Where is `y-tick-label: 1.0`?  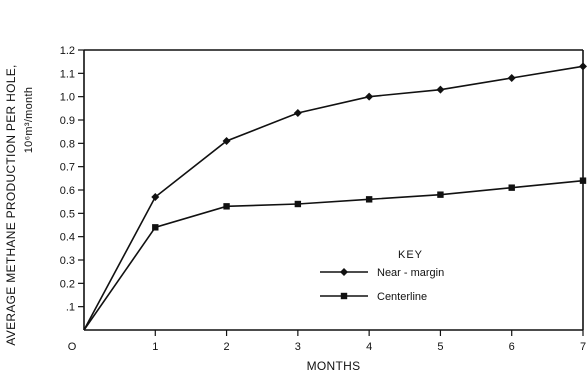
y-tick-label: 1.0 is located at coordinates (67, 98).